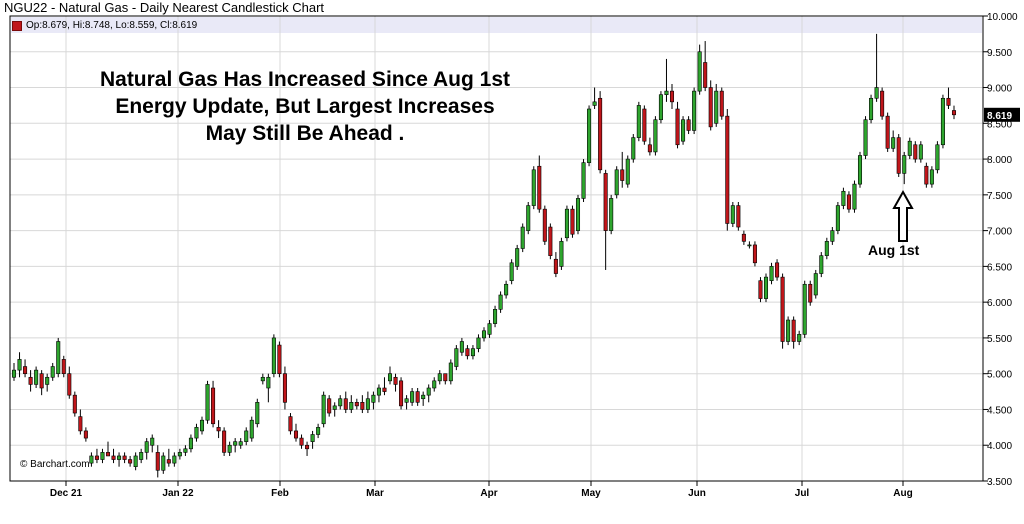 The image size is (1024, 524). What do you see at coordinates (17, 25) in the screenshot?
I see `legend-swatch-icon` at bounding box center [17, 25].